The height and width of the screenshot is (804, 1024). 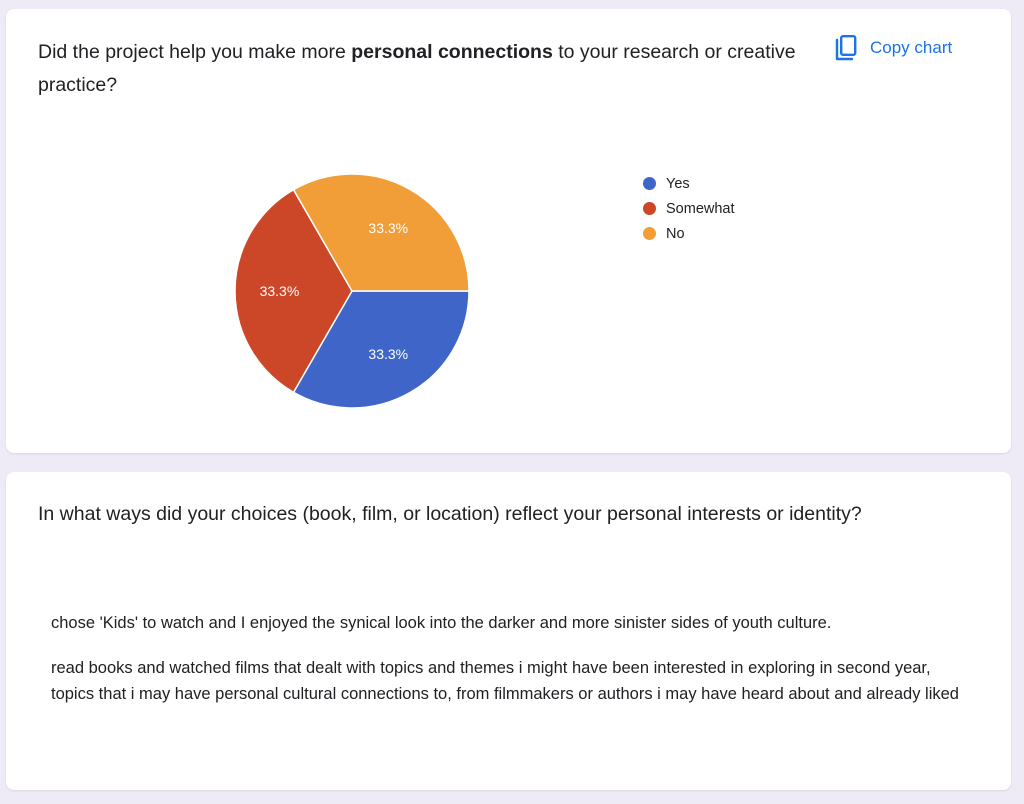 What do you see at coordinates (649, 233) in the screenshot?
I see `legend-swatch-no` at bounding box center [649, 233].